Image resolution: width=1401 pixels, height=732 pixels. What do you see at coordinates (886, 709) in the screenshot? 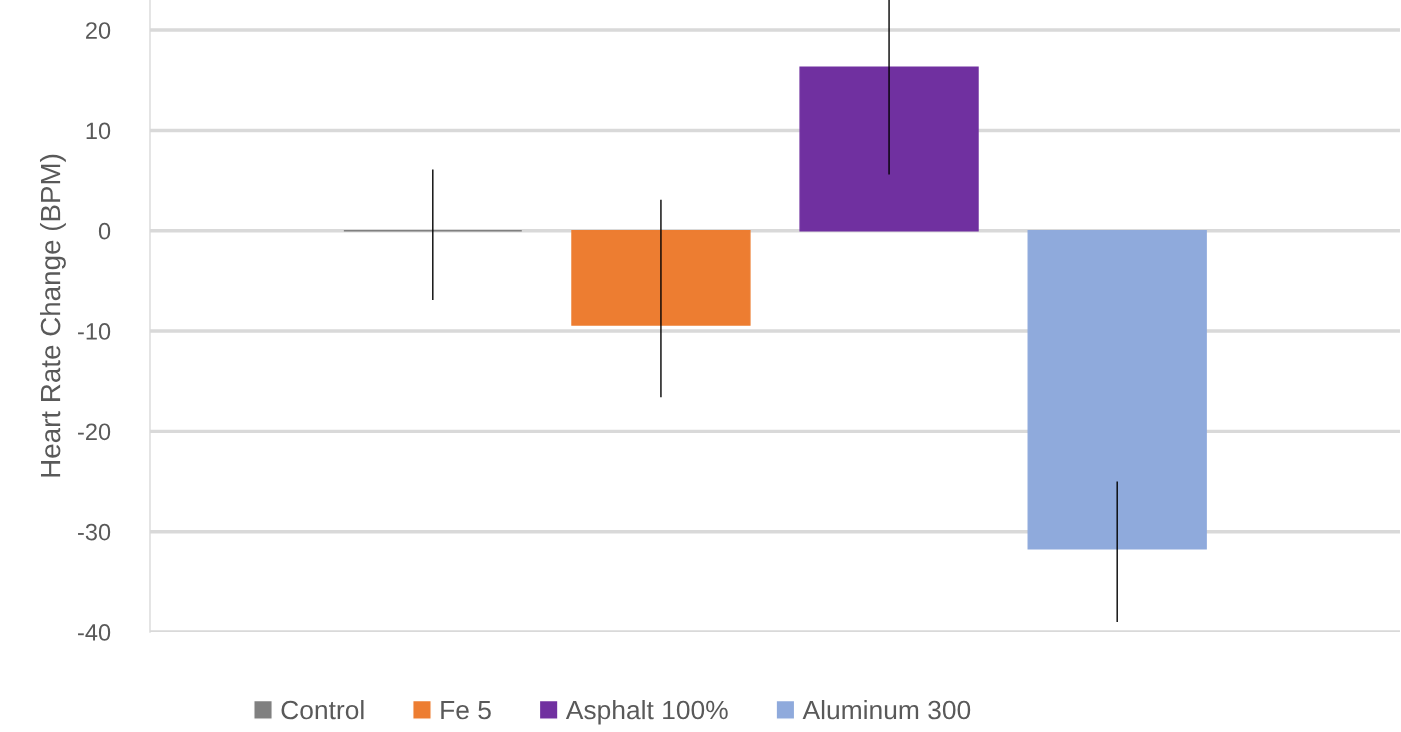
I see `legend-label: Aluminum 300` at bounding box center [886, 709].